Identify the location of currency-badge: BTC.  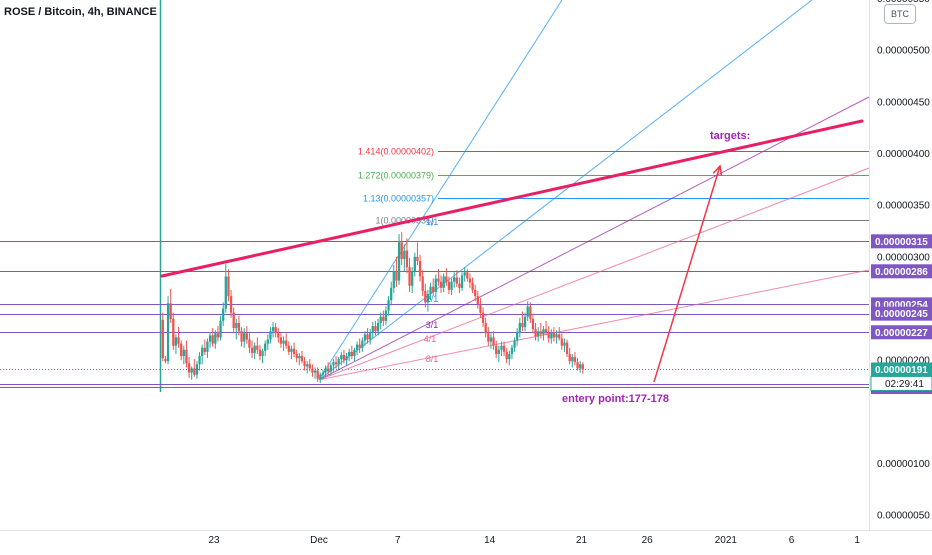
(900, 14).